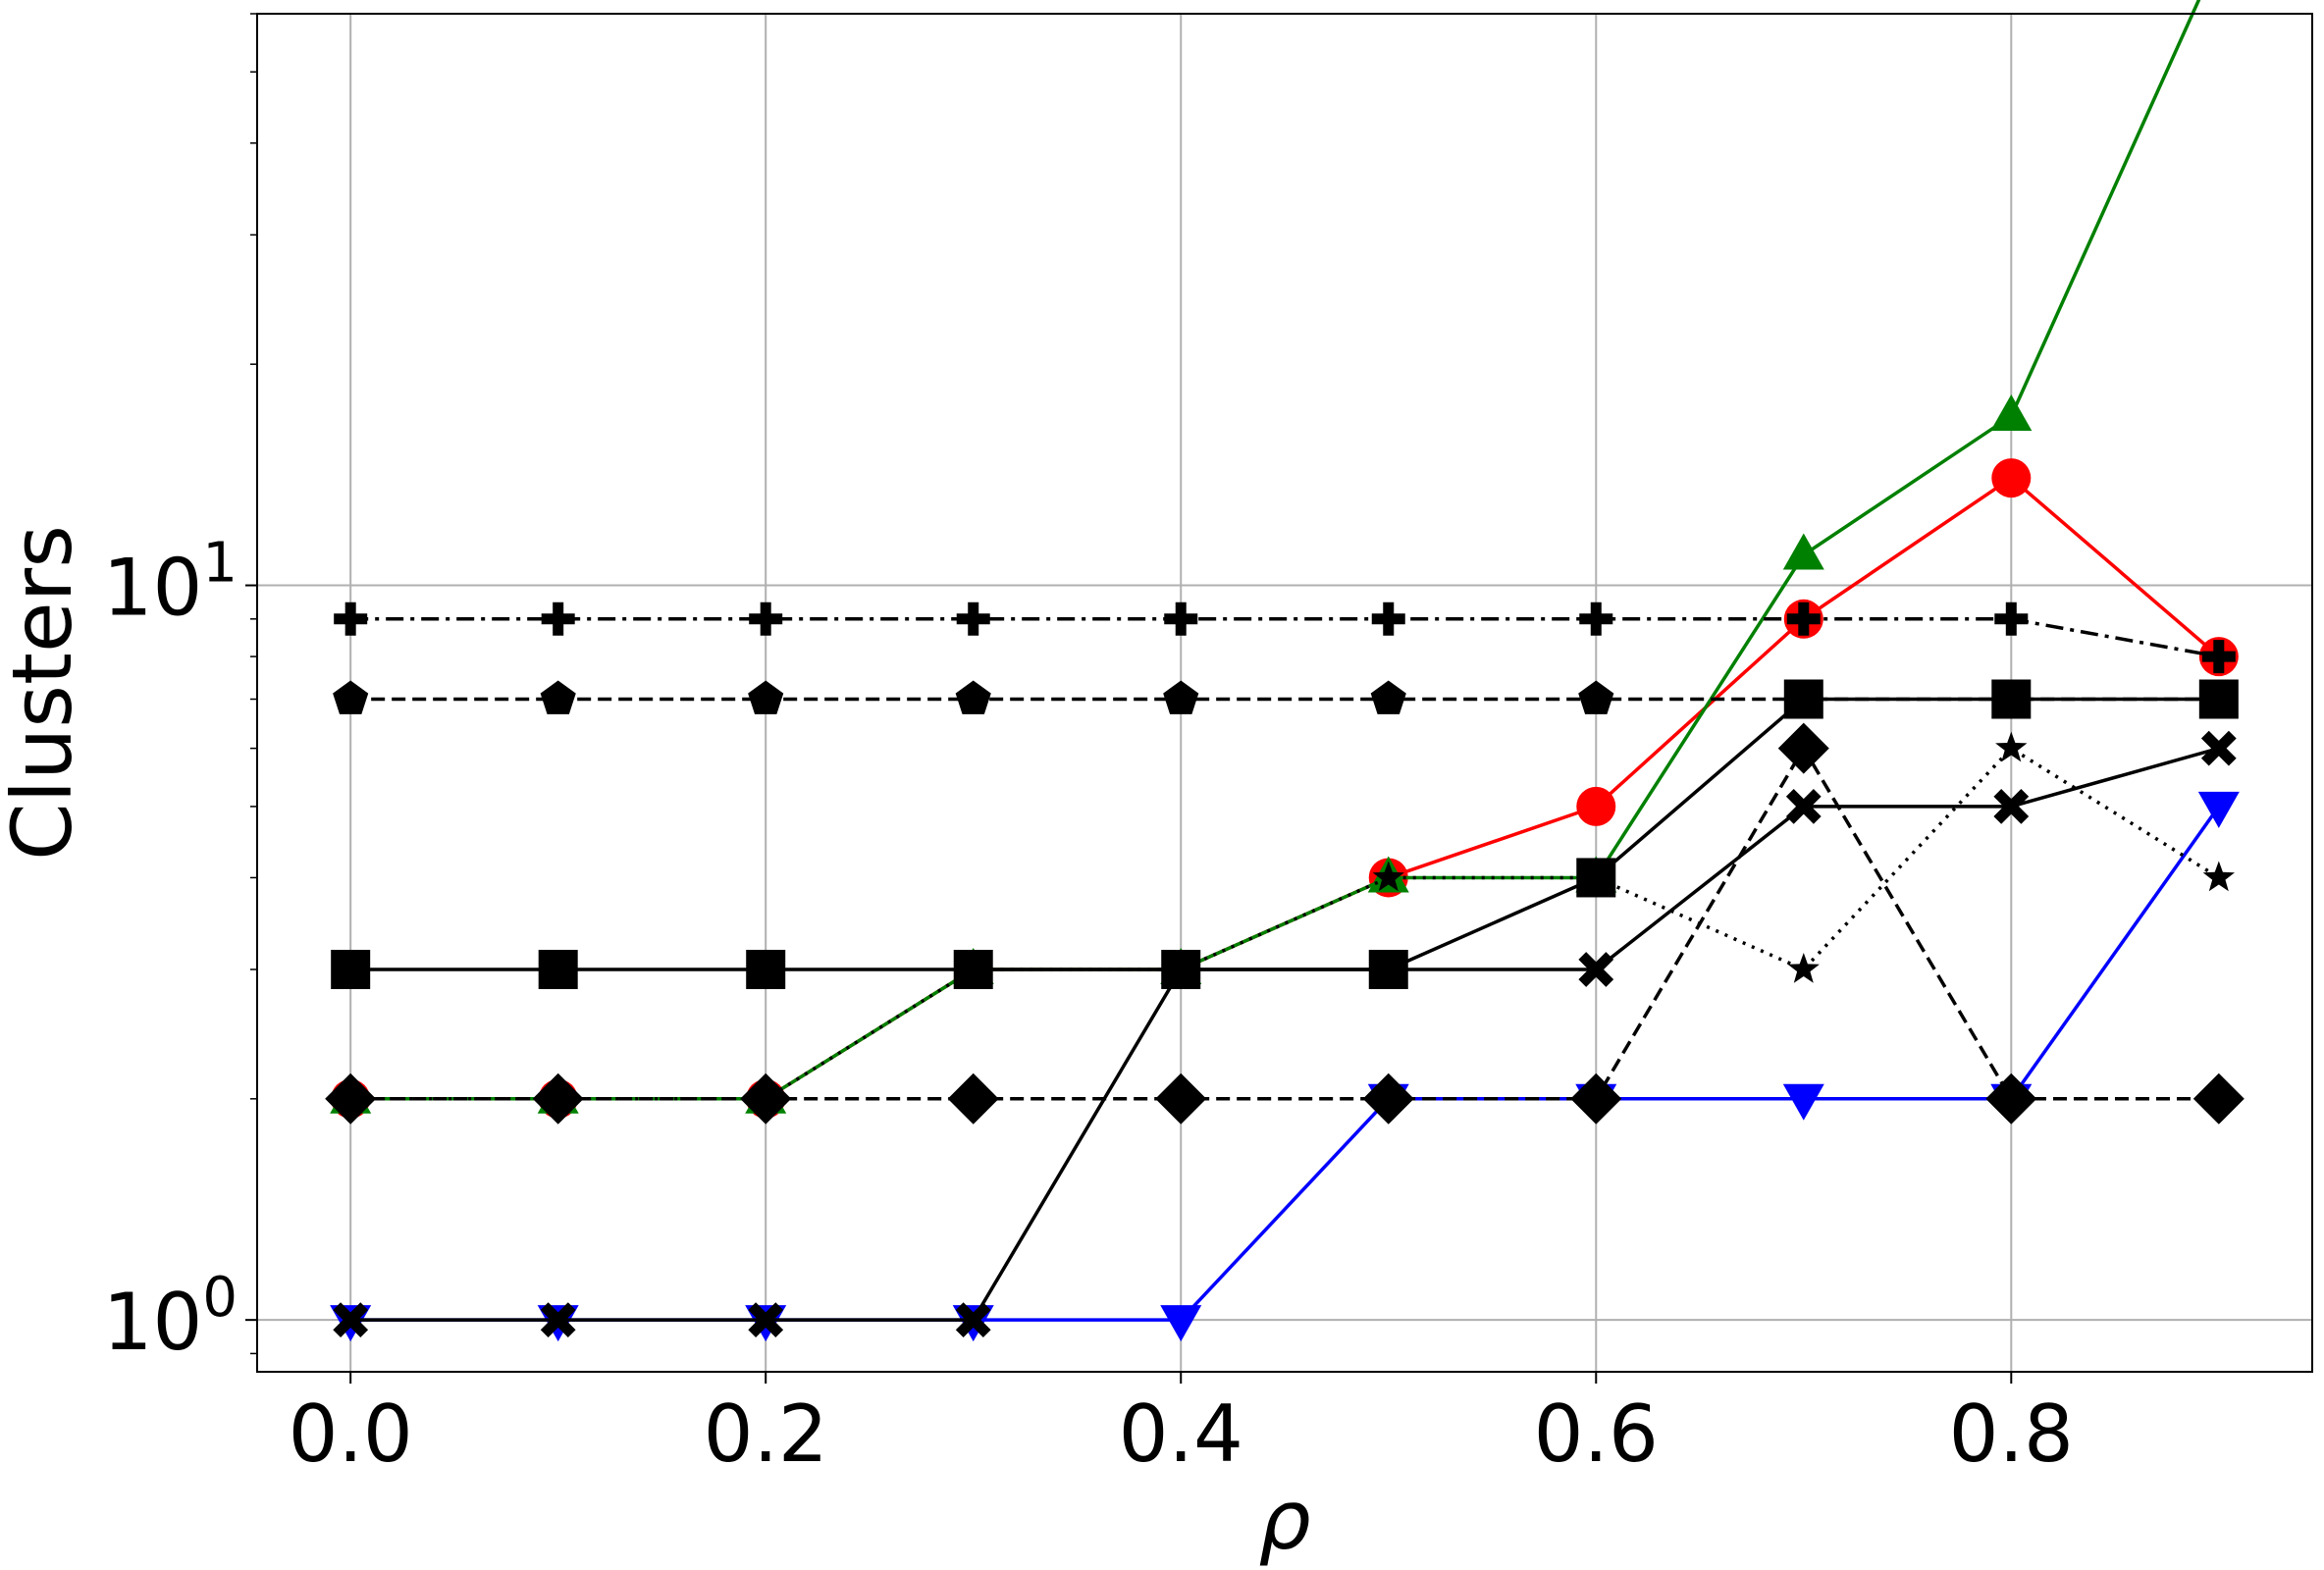 This screenshot has height=1570, width=2324. Describe the element at coordinates (1284, 1520) in the screenshot. I see `x-axis-label: ρ` at that location.